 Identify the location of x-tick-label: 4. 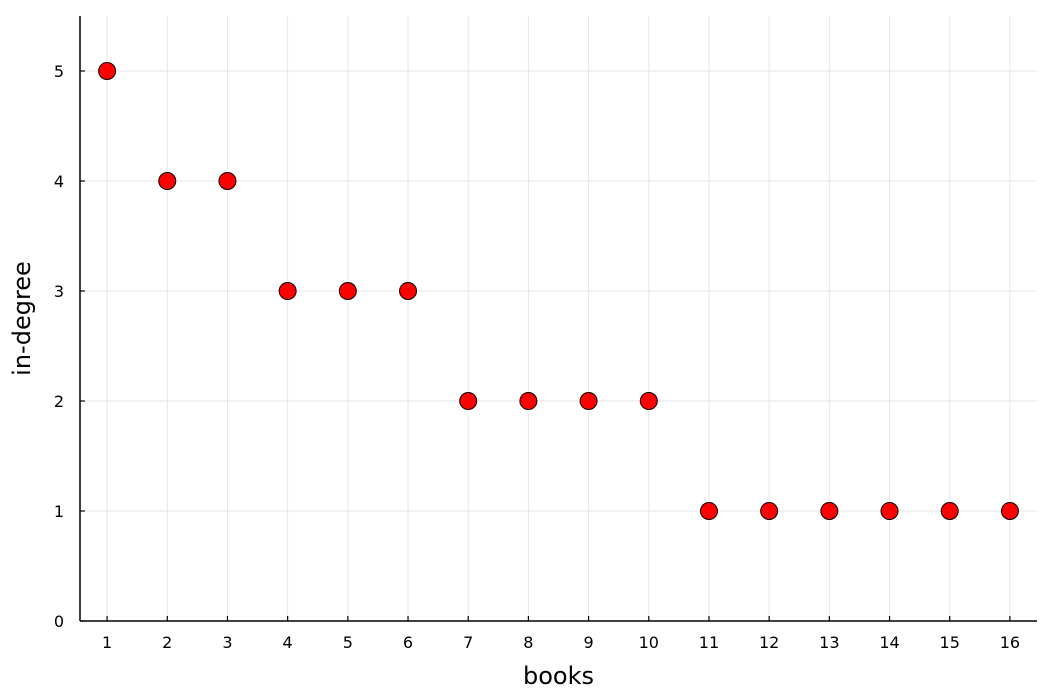
(288, 642).